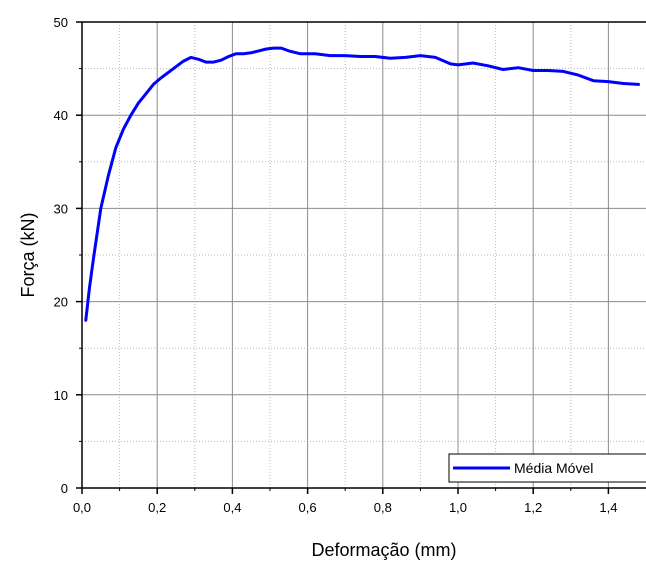 The height and width of the screenshot is (565, 646). What do you see at coordinates (61, 208) in the screenshot?
I see `y-tick-label: 30` at bounding box center [61, 208].